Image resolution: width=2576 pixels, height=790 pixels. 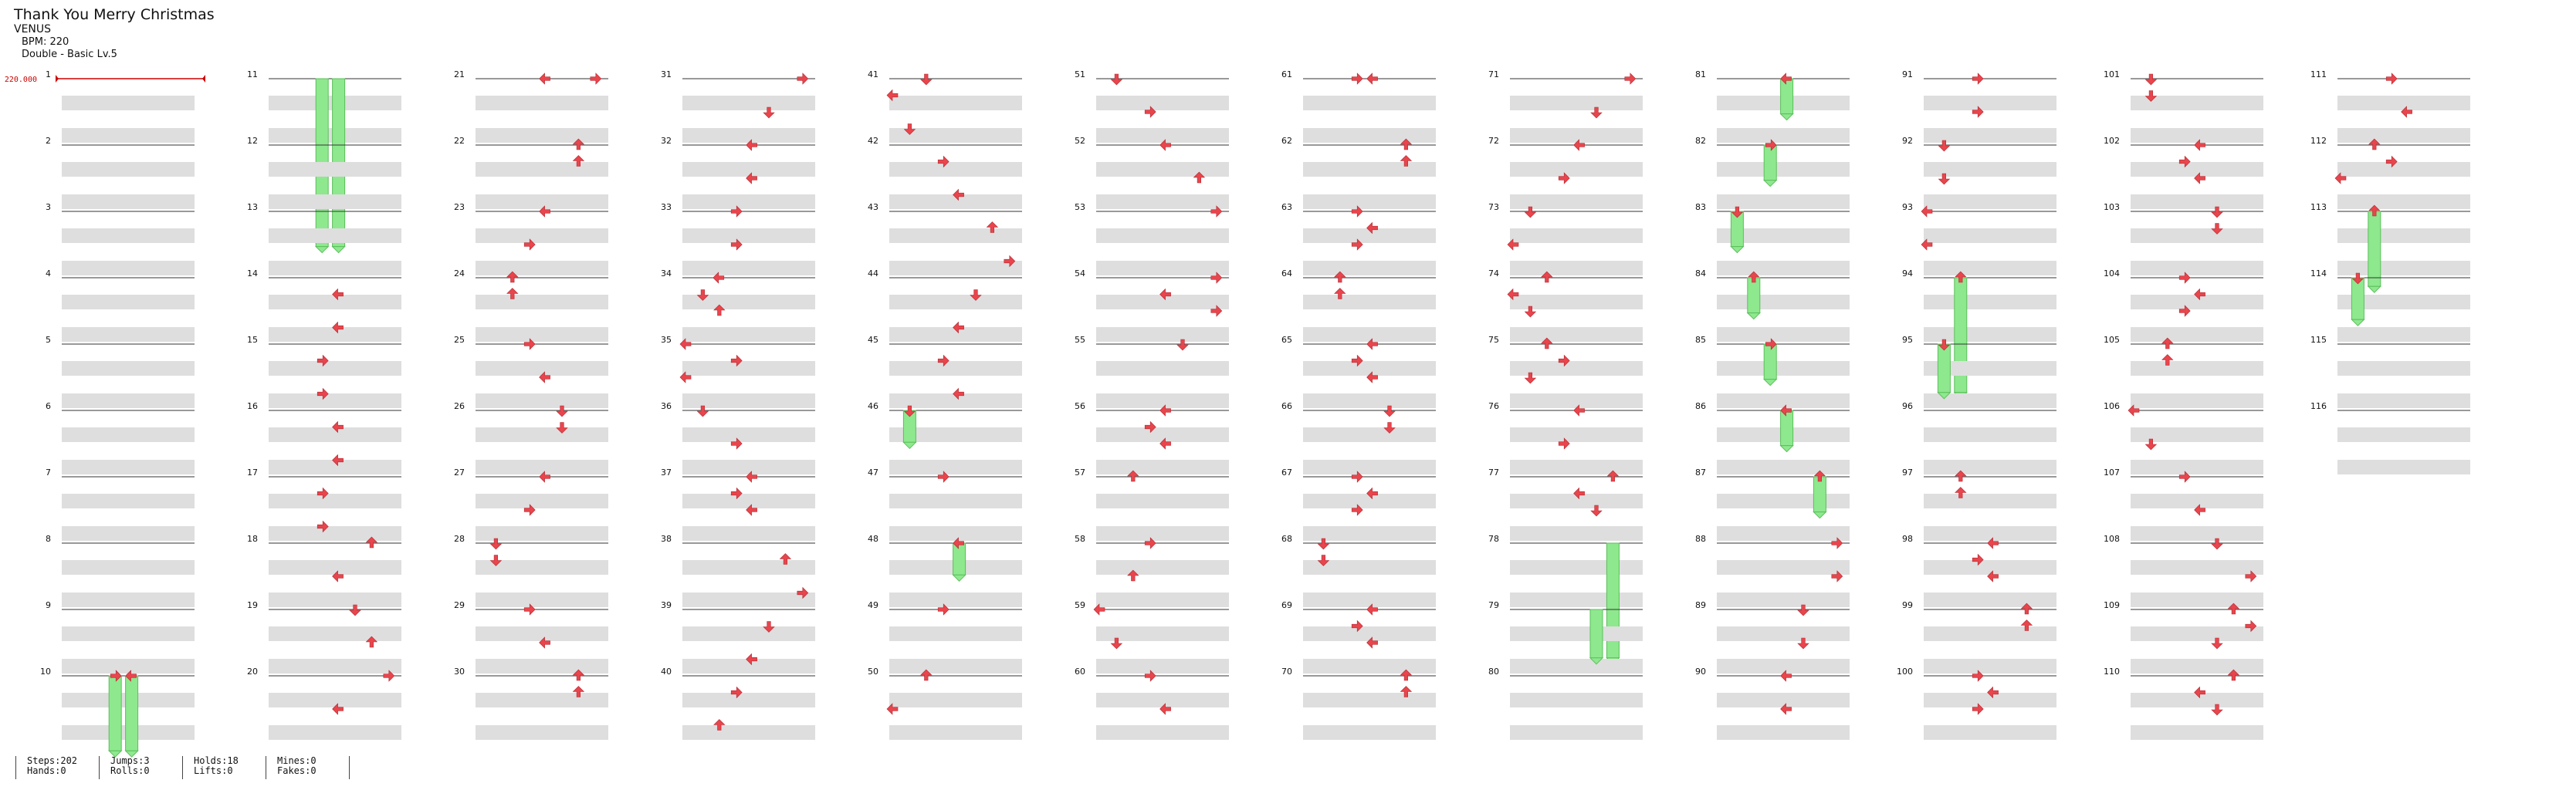 What do you see at coordinates (52, 760) in the screenshot?
I see `stat-line: Steps:202` at bounding box center [52, 760].